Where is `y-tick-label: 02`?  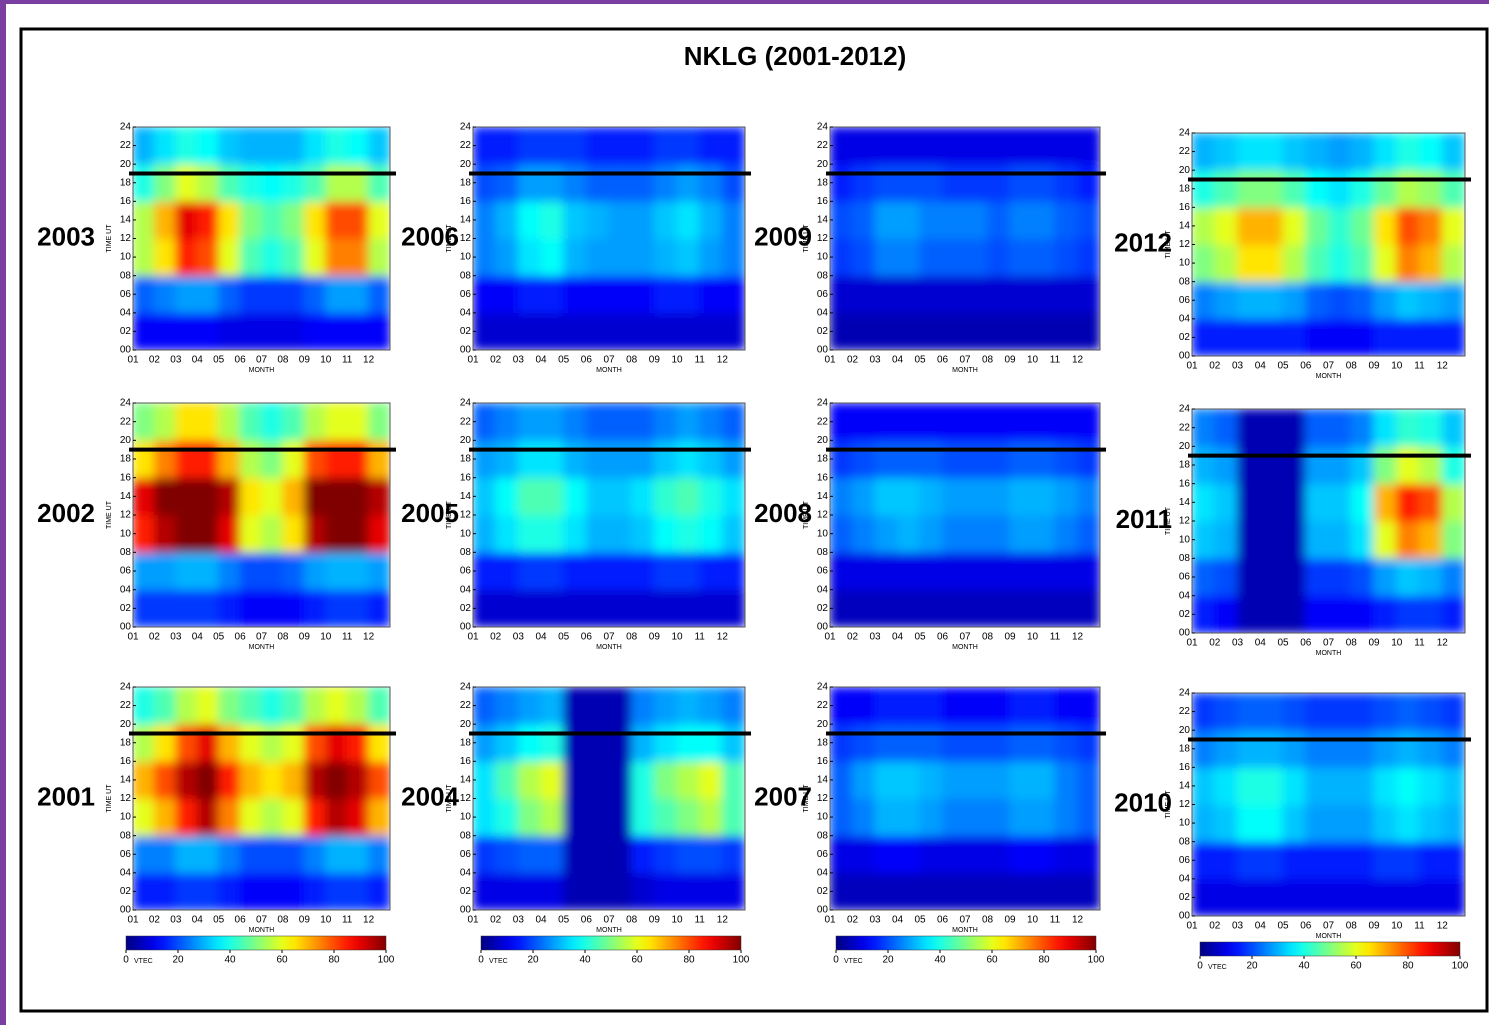 y-tick-label: 02 is located at coordinates (823, 891).